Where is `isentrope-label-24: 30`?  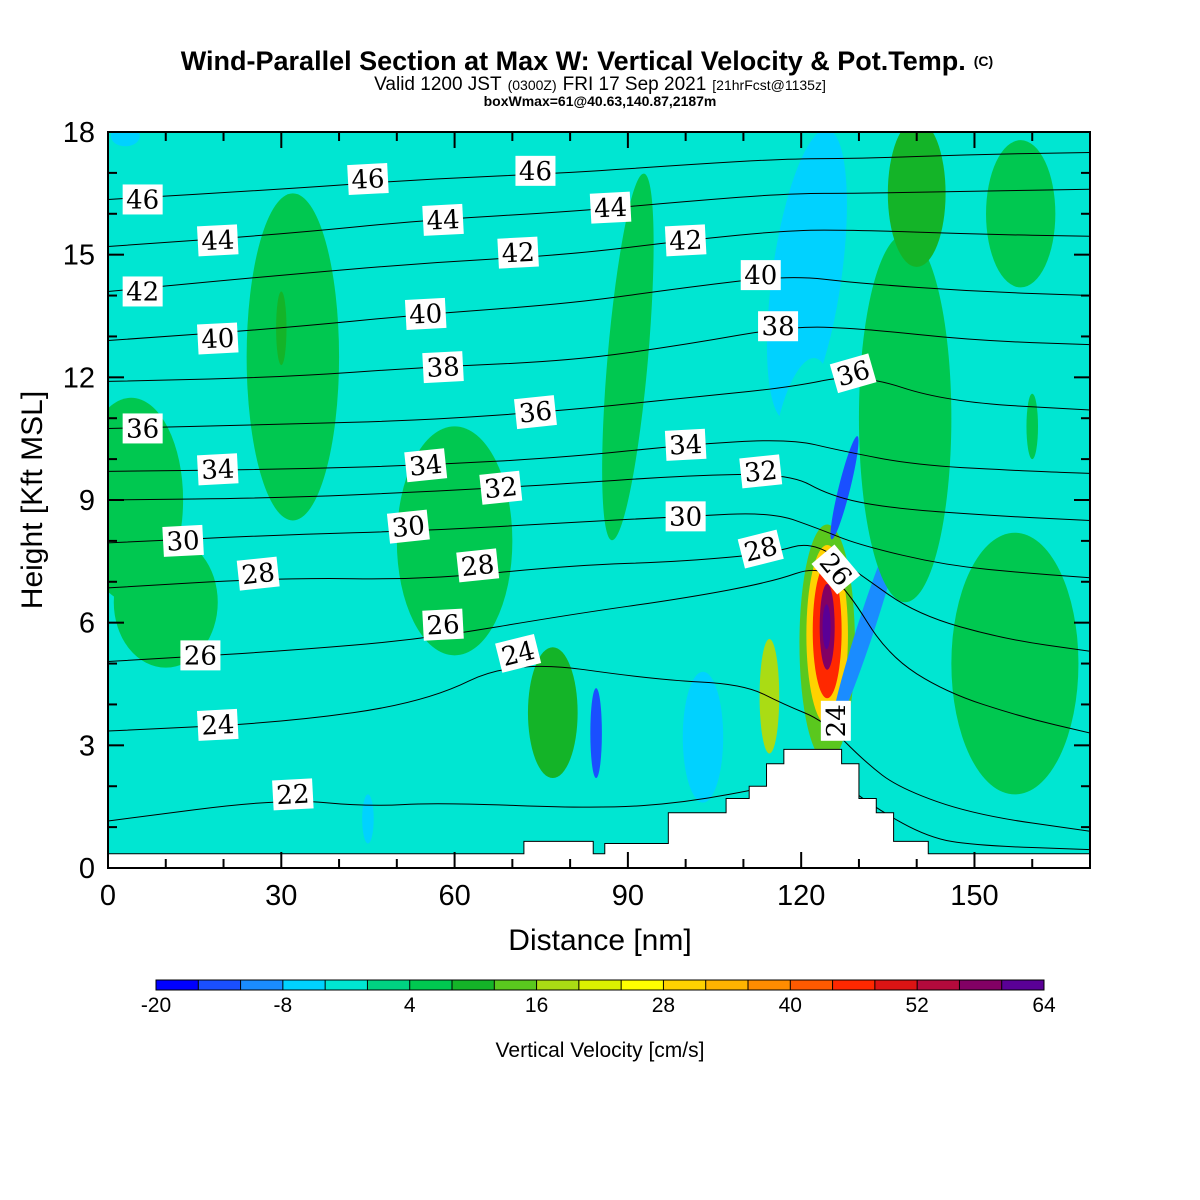
isentrope-label-24: 30 is located at coordinates (685, 516).